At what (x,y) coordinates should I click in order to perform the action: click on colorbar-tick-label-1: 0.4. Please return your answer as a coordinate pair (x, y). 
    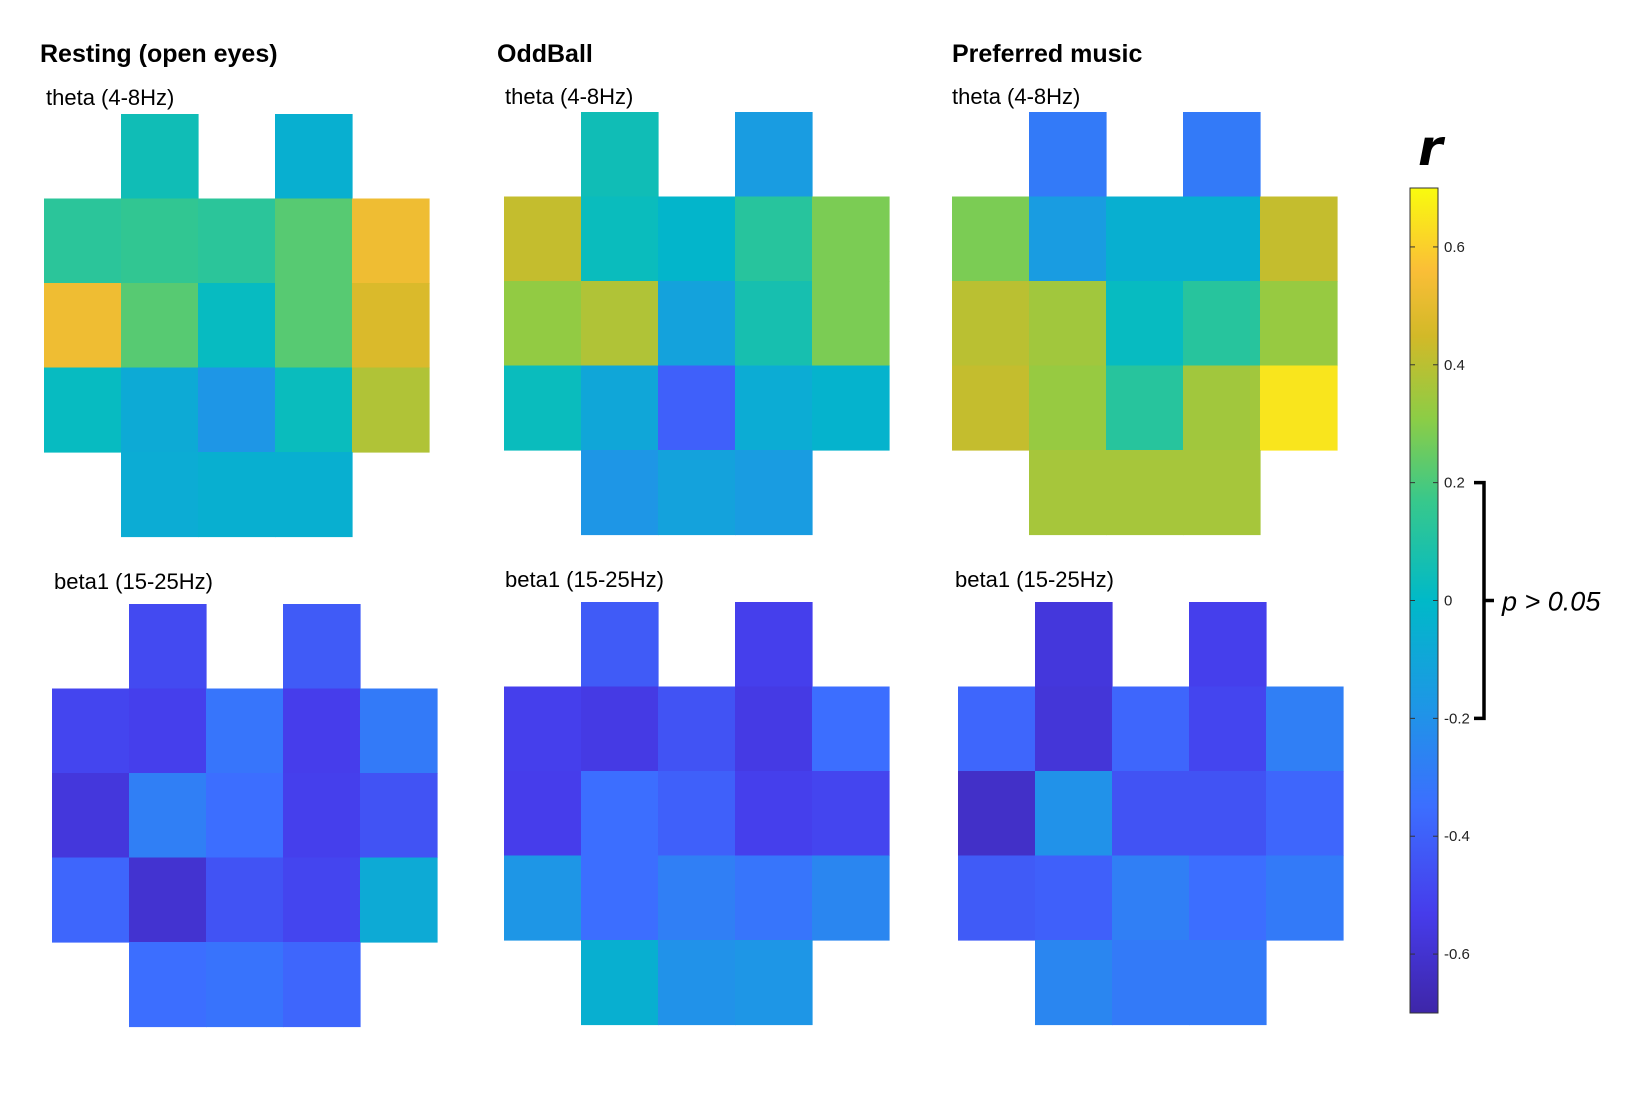
    Looking at the image, I should click on (1454, 365).